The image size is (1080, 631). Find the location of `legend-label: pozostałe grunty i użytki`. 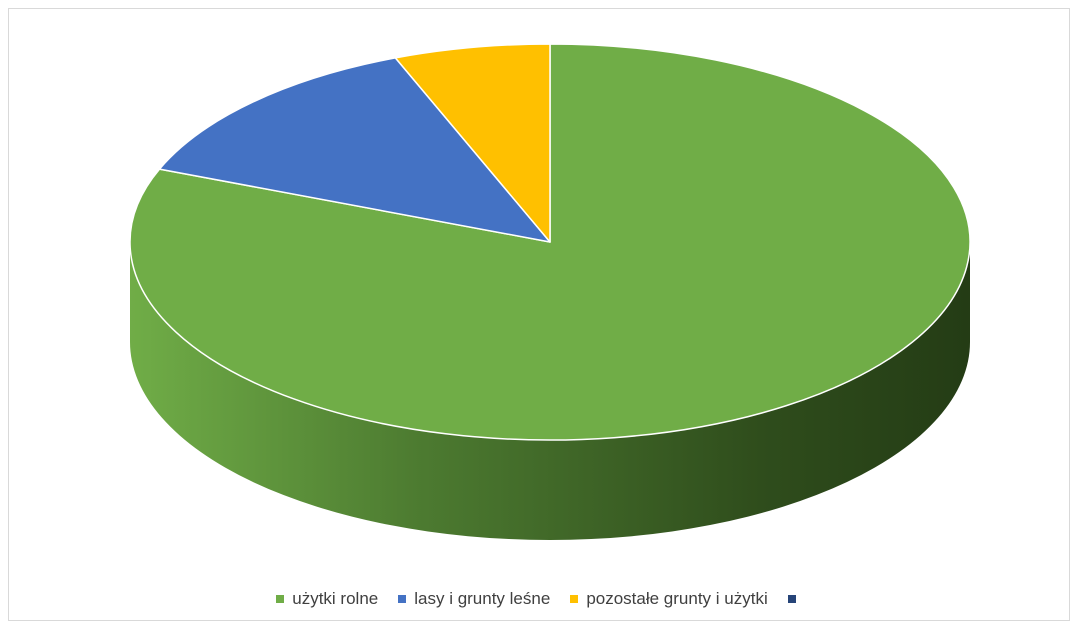

legend-label: pozostałe grunty i użytki is located at coordinates (677, 598).